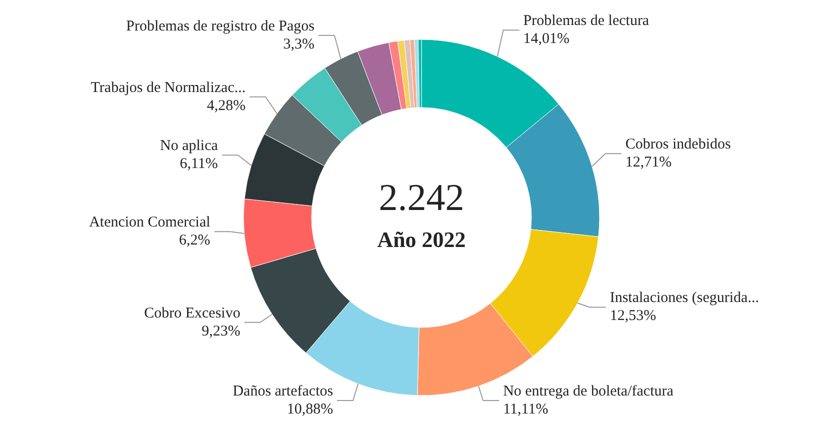 The image size is (828, 424). Describe the element at coordinates (586, 21) in the screenshot. I see `slice-label: Problemas de lectura` at that location.